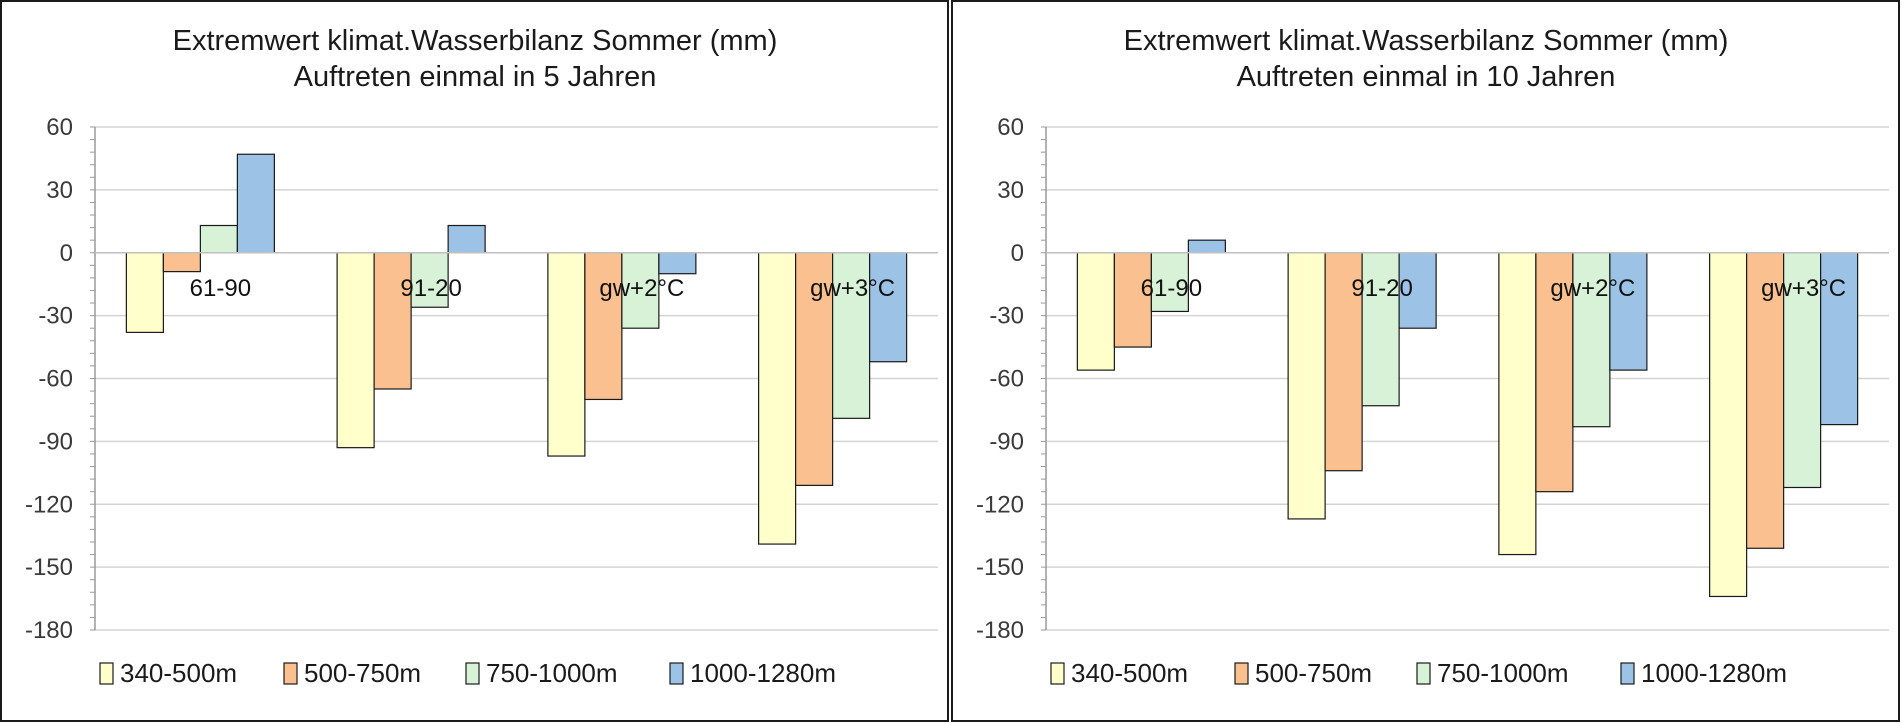 The width and height of the screenshot is (1902, 724). What do you see at coordinates (1426, 77) in the screenshot?
I see `chart-subtitle: Auftreten einmal in 10 Jahren` at bounding box center [1426, 77].